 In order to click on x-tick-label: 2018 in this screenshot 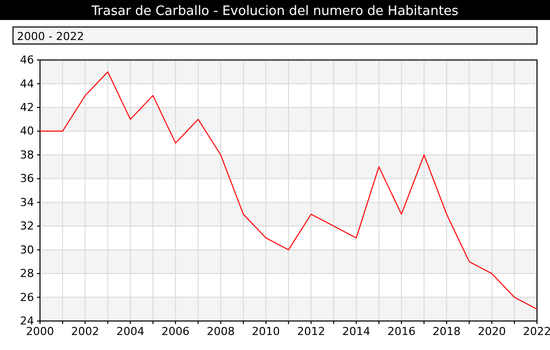, I will do `click(446, 331)`.